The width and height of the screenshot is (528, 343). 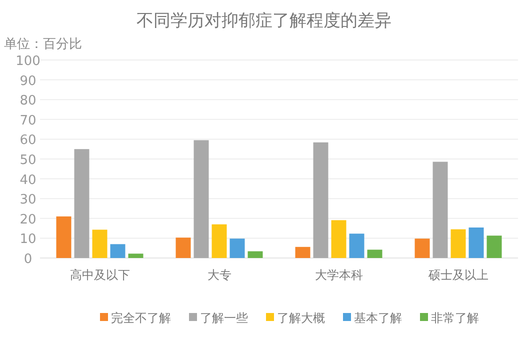 What do you see at coordinates (28, 200) in the screenshot?
I see `y-tick-label: 30` at bounding box center [28, 200].